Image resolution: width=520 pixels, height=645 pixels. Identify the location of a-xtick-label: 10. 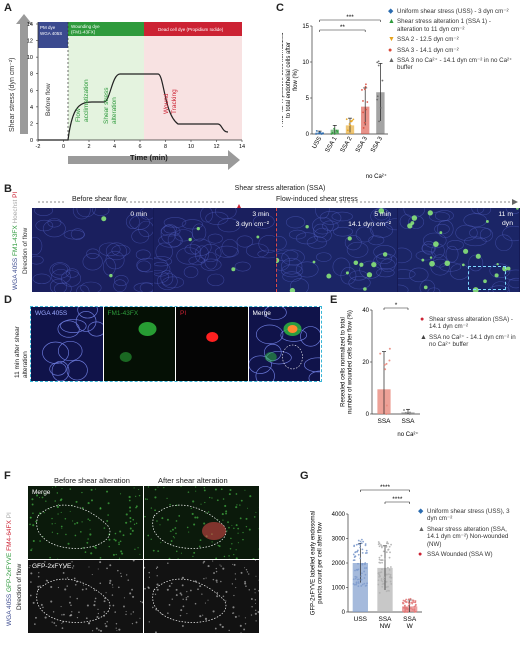
(191, 147).